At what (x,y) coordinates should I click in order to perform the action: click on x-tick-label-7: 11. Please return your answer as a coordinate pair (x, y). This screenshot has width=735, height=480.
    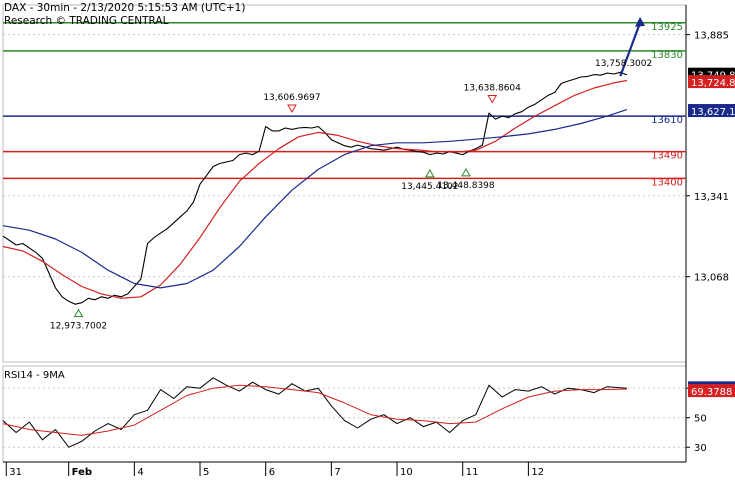
    Looking at the image, I should click on (472, 472).